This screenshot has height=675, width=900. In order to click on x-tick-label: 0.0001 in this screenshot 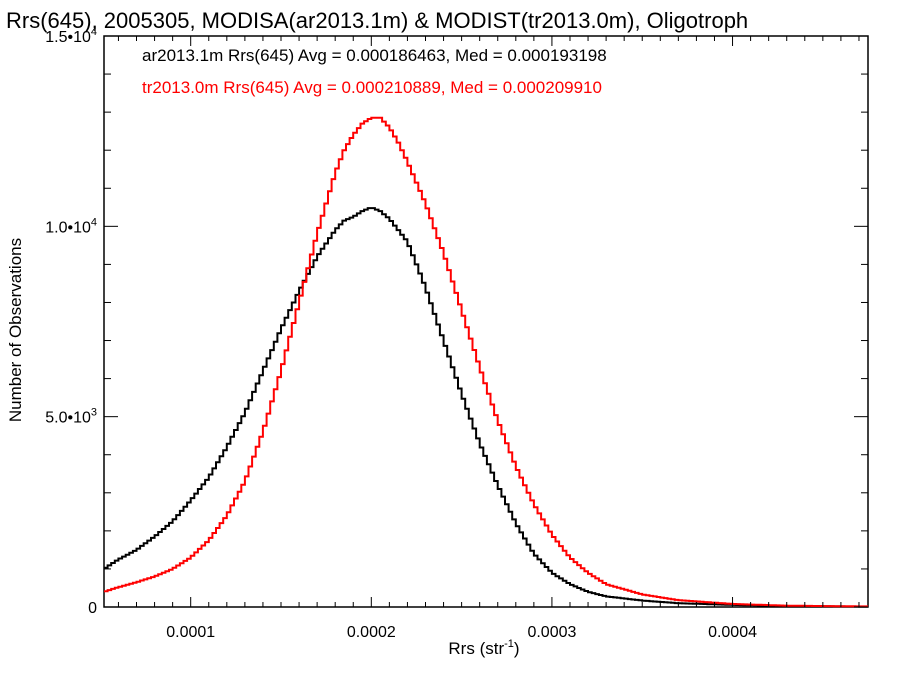, I will do `click(190, 632)`.